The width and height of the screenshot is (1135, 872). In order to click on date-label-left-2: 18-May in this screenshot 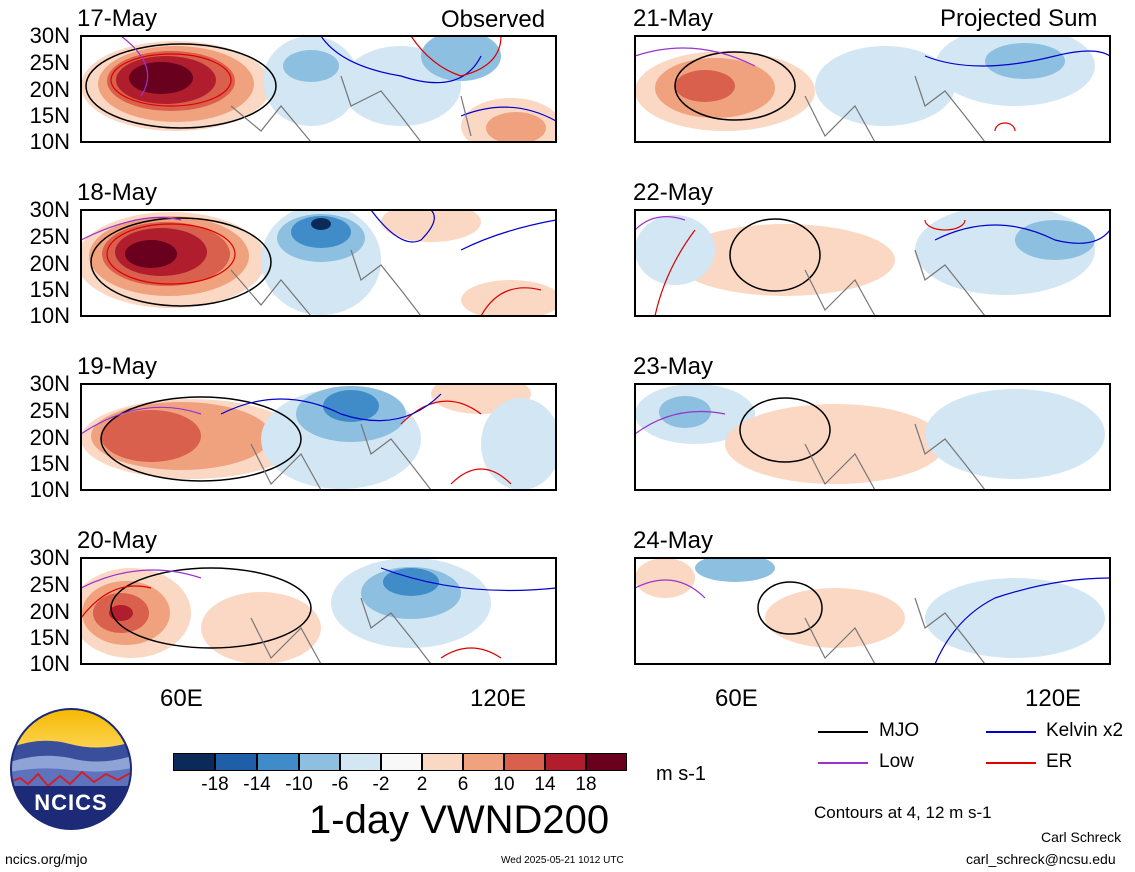, I will do `click(117, 192)`.